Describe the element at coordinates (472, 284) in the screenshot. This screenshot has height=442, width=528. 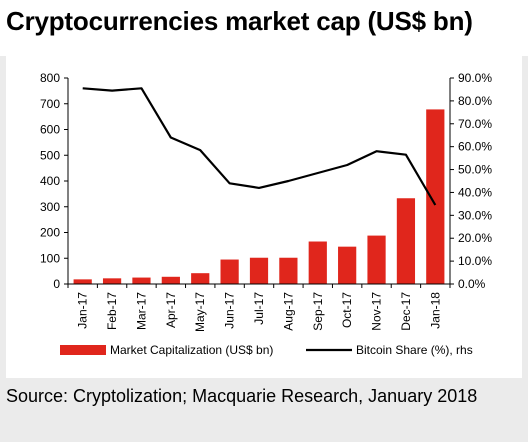
I see `right-tick-label: 0.0%` at that location.